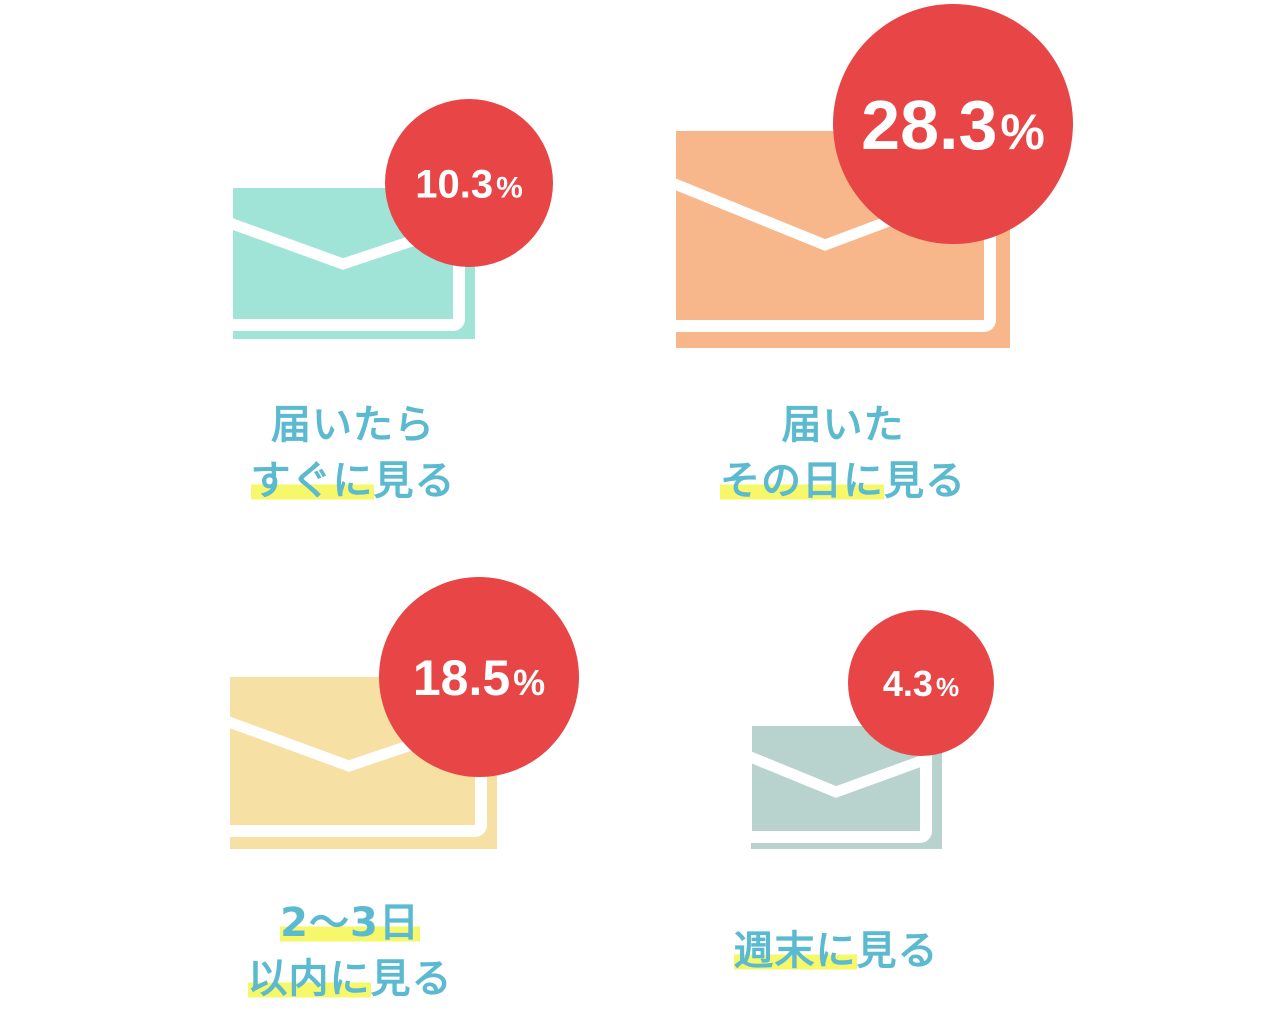  I want to click on label-line: 届いたら, so click(353, 425).